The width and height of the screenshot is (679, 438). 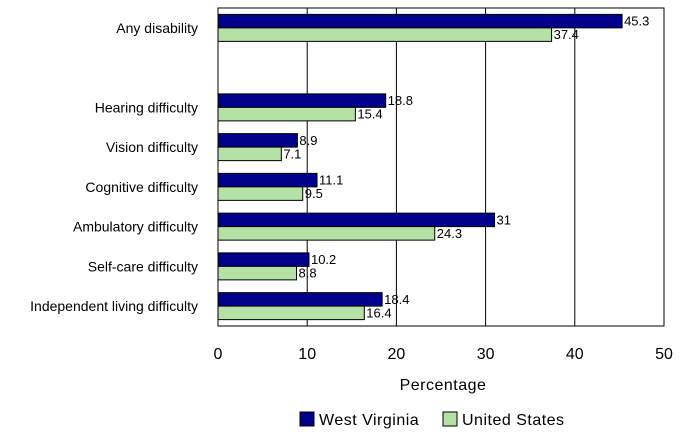 What do you see at coordinates (432, 420) in the screenshot?
I see `legend: West Virginia United States` at bounding box center [432, 420].